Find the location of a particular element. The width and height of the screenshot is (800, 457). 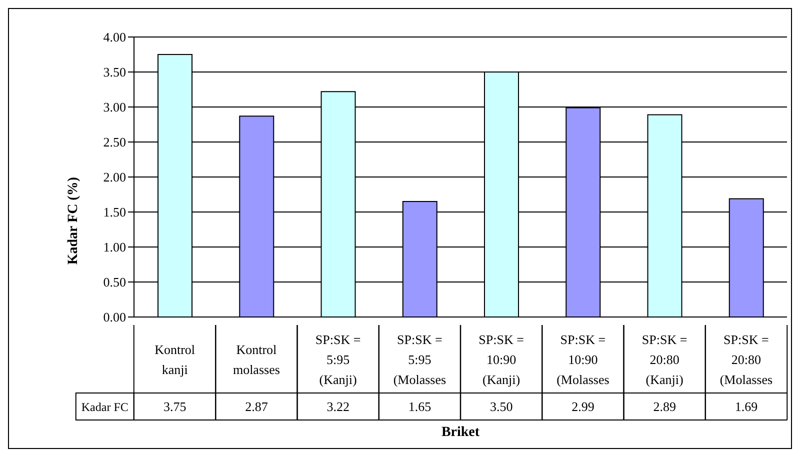

data-label: 3.22 is located at coordinates (338, 406).